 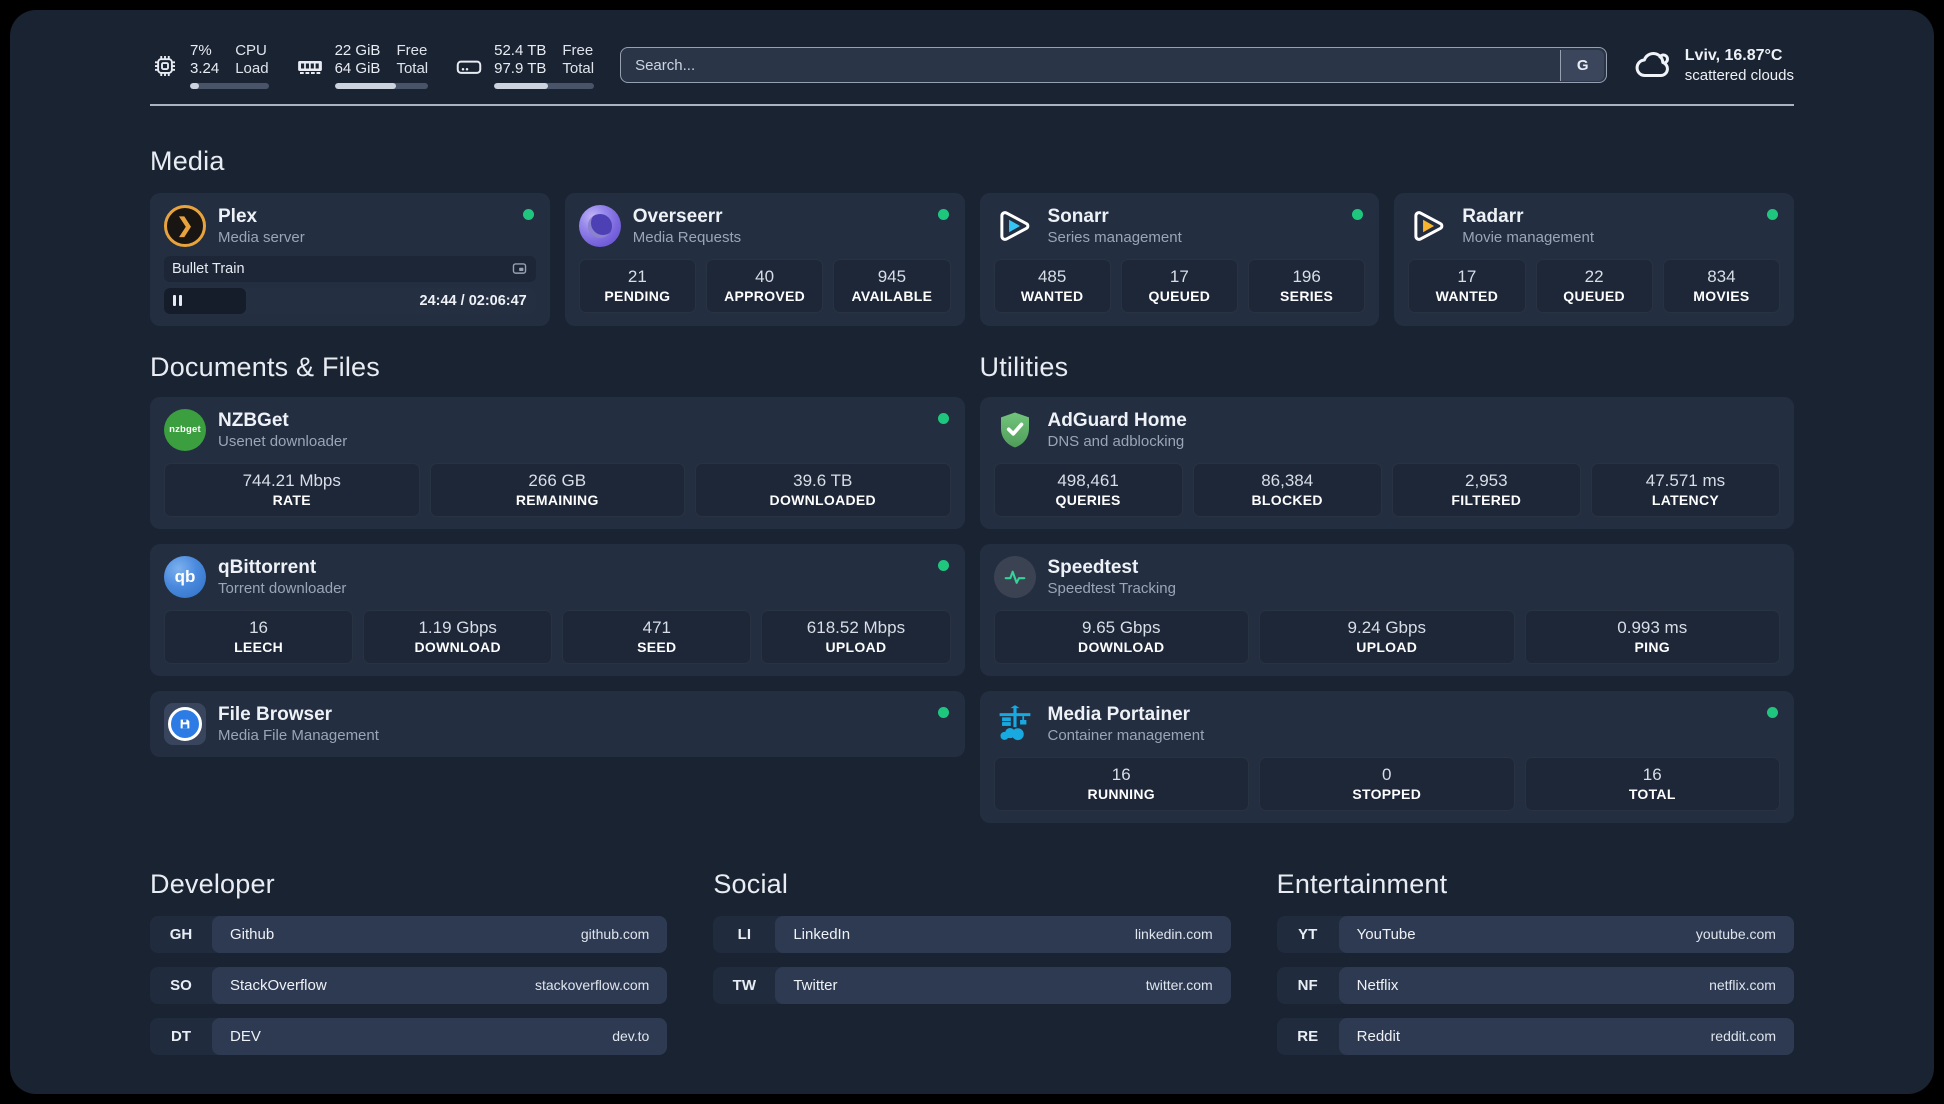 I want to click on stat-rate: 744.21 Mbps RATE, so click(x=292, y=489).